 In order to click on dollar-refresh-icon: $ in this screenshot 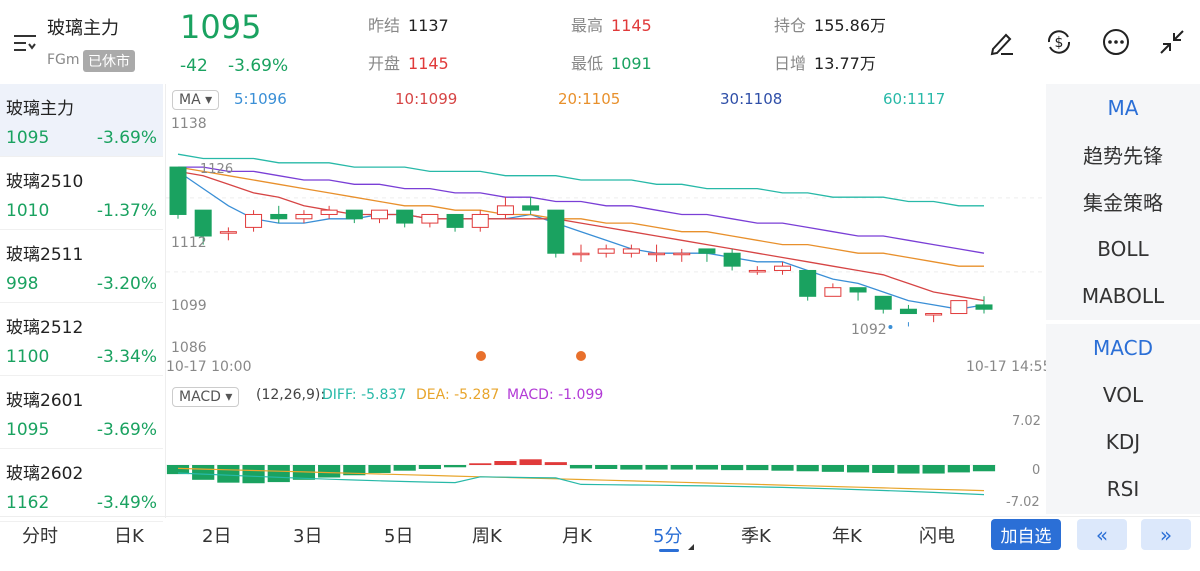, I will do `click(1059, 42)`.